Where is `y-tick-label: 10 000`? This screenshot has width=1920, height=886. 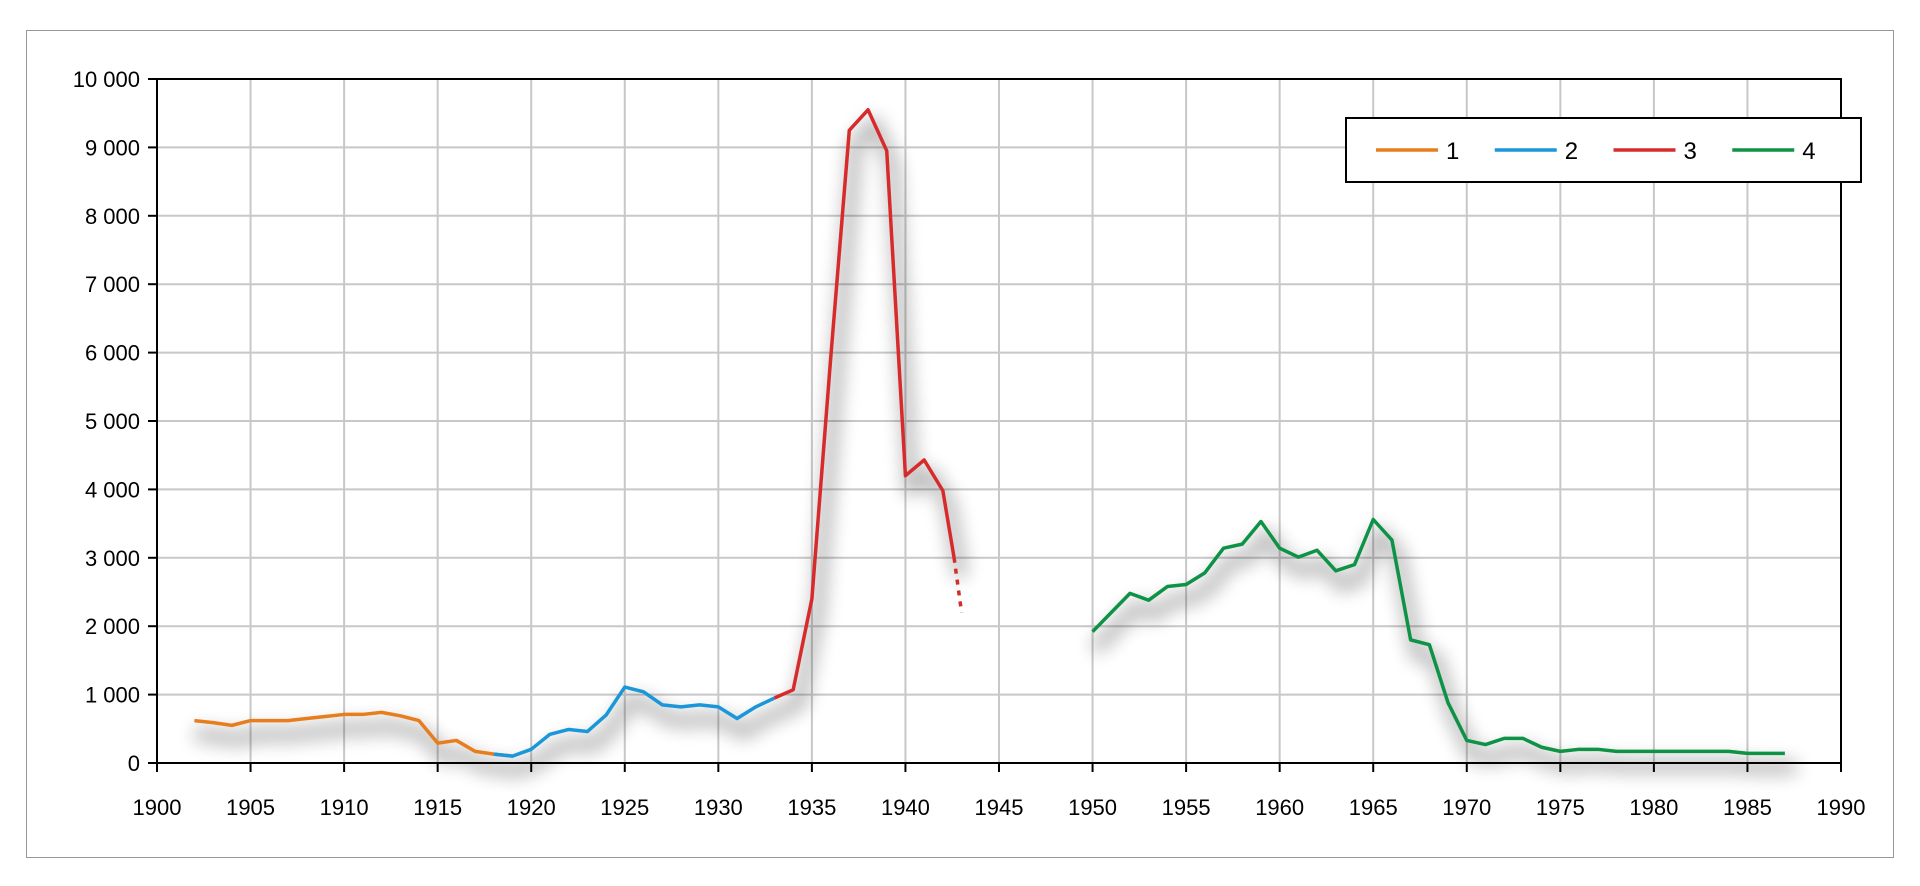 y-tick-label: 10 000 is located at coordinates (106, 79).